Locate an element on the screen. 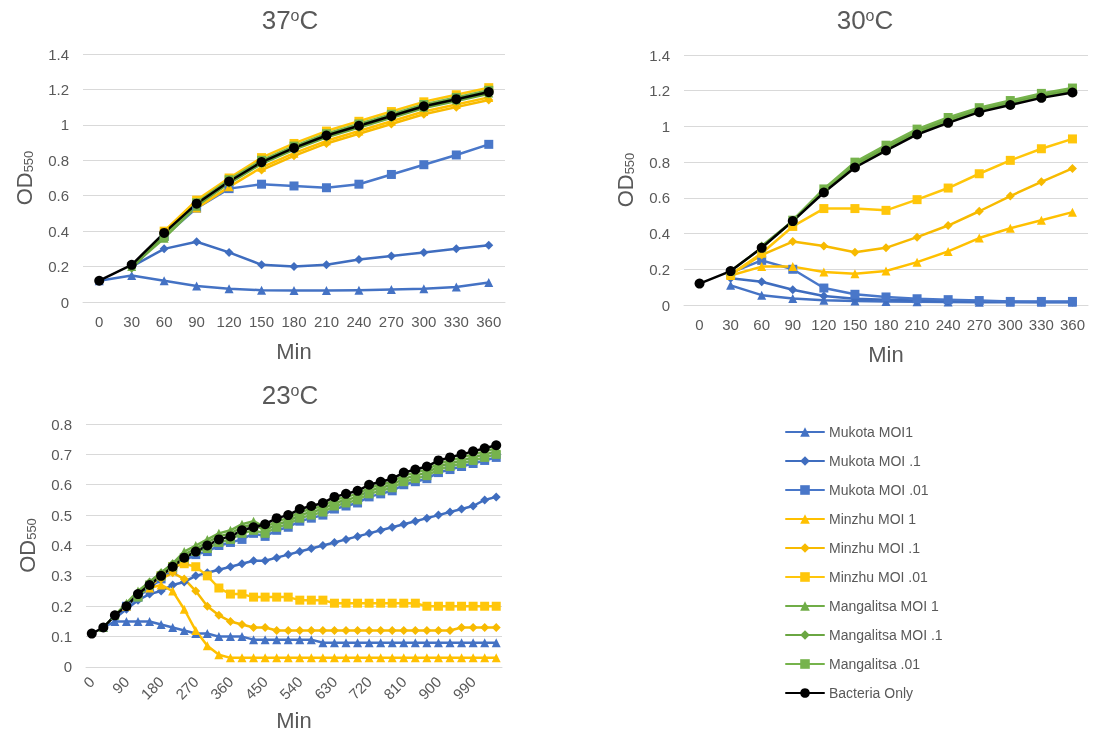  x-tick-label: 720 is located at coordinates (360, 687).